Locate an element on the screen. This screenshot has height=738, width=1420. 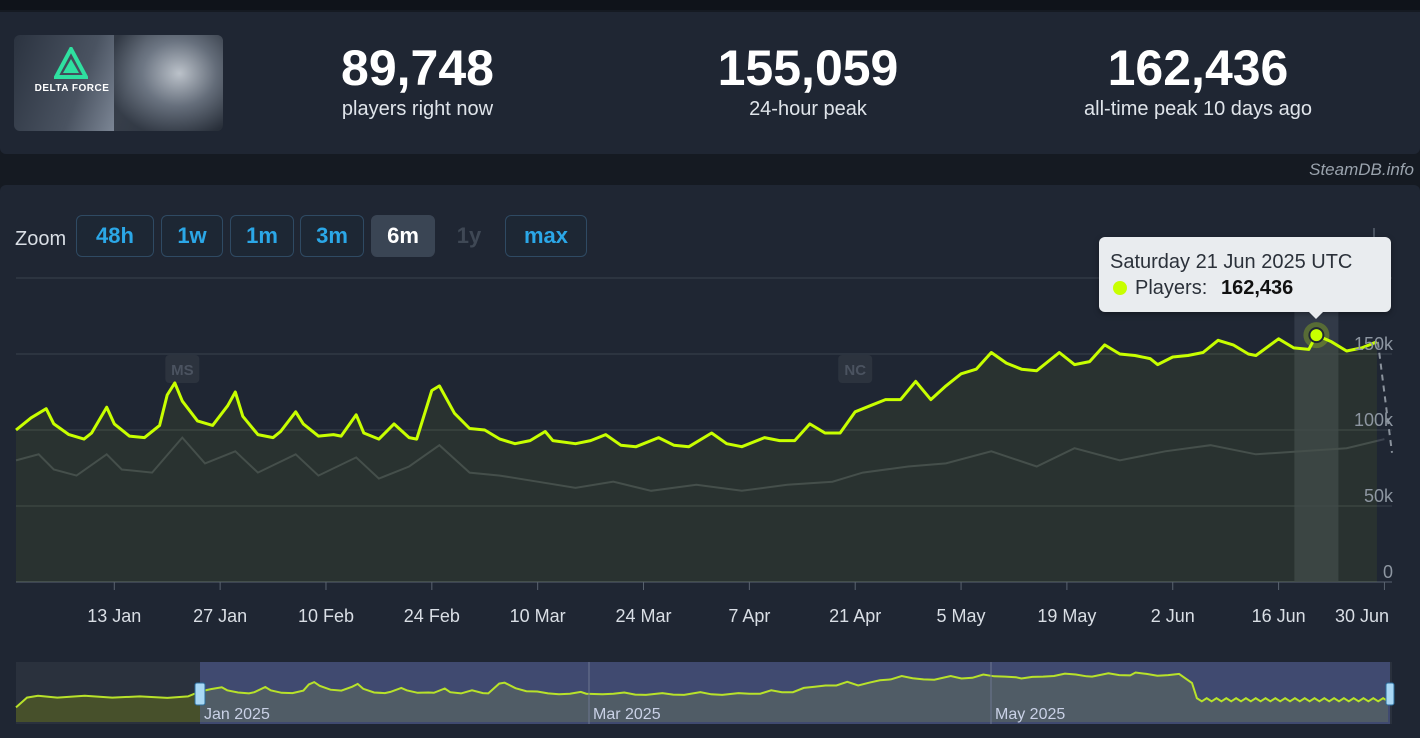
y-tick-label: 0 is located at coordinates (1388, 572).